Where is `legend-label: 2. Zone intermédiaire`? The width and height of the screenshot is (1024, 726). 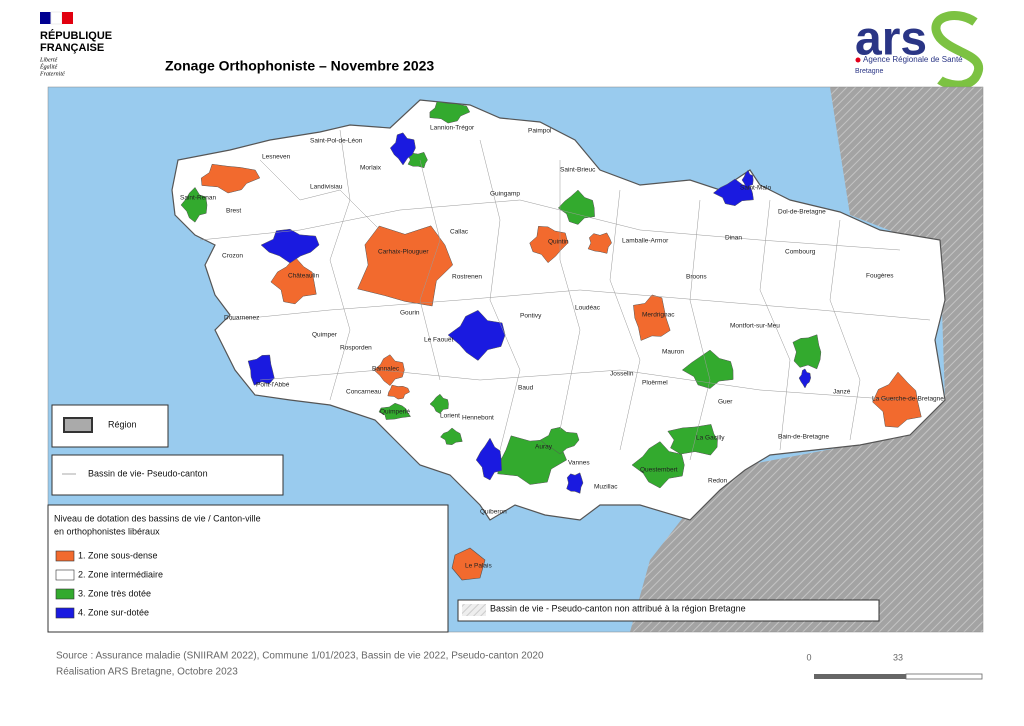 legend-label: 2. Zone intermédiaire is located at coordinates (120, 574).